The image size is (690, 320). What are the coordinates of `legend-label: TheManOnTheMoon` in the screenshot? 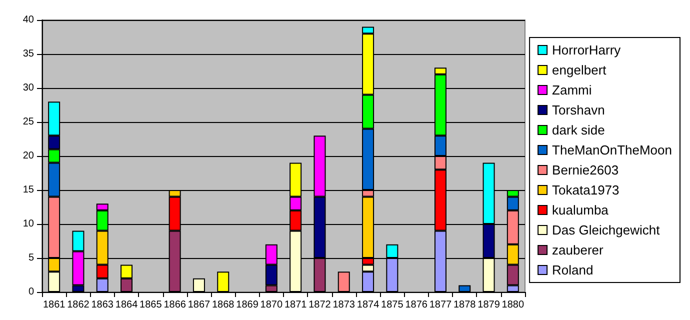 It's located at (612, 150).